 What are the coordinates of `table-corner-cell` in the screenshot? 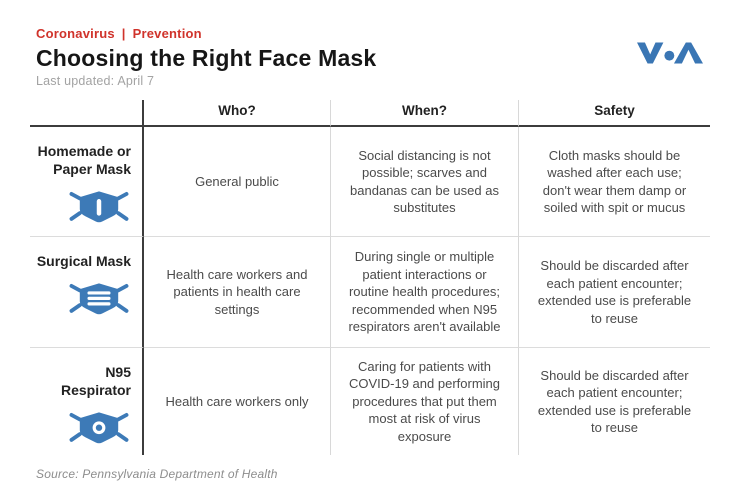 It's located at (87, 113).